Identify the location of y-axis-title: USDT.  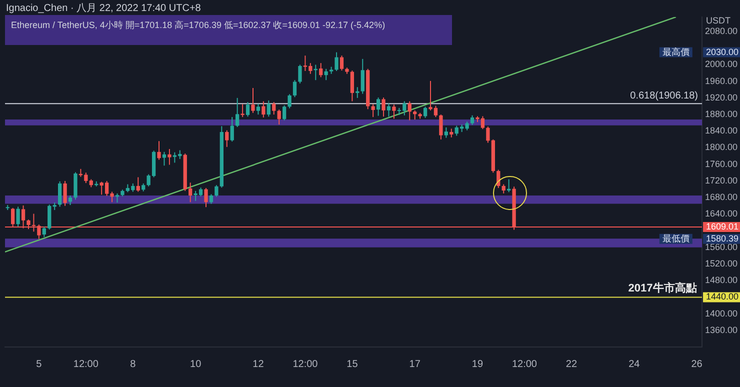
(718, 20).